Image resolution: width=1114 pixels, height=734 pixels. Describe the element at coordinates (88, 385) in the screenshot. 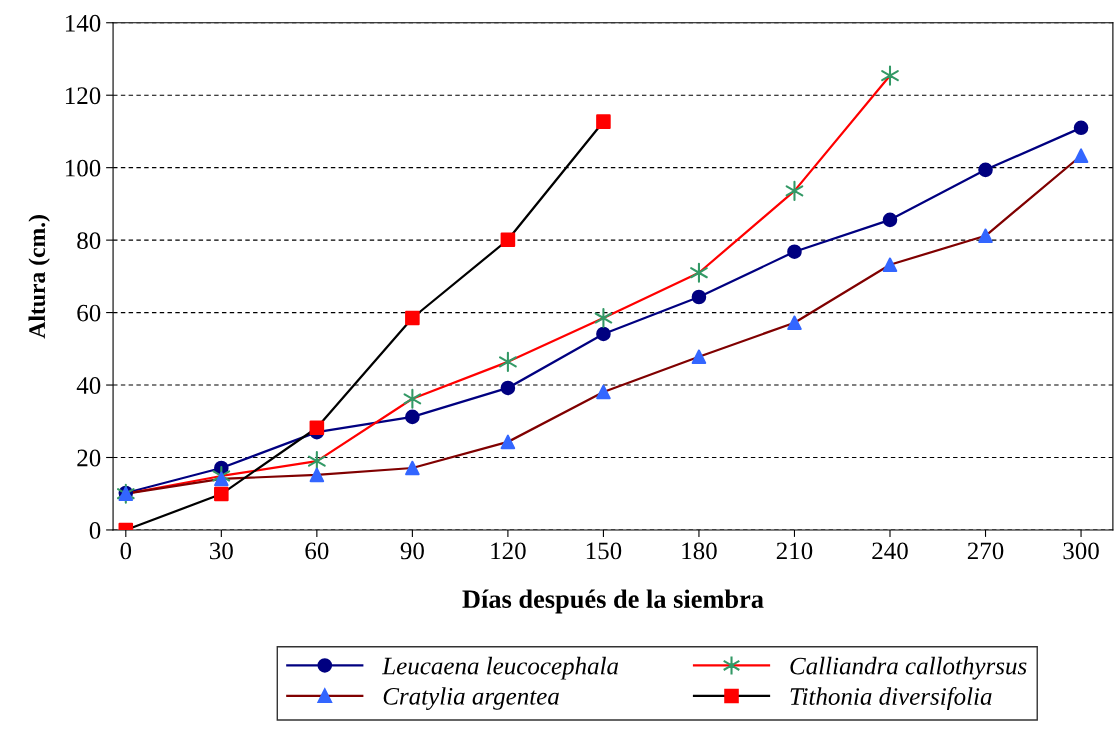

I see `y-tick-label: 40` at that location.